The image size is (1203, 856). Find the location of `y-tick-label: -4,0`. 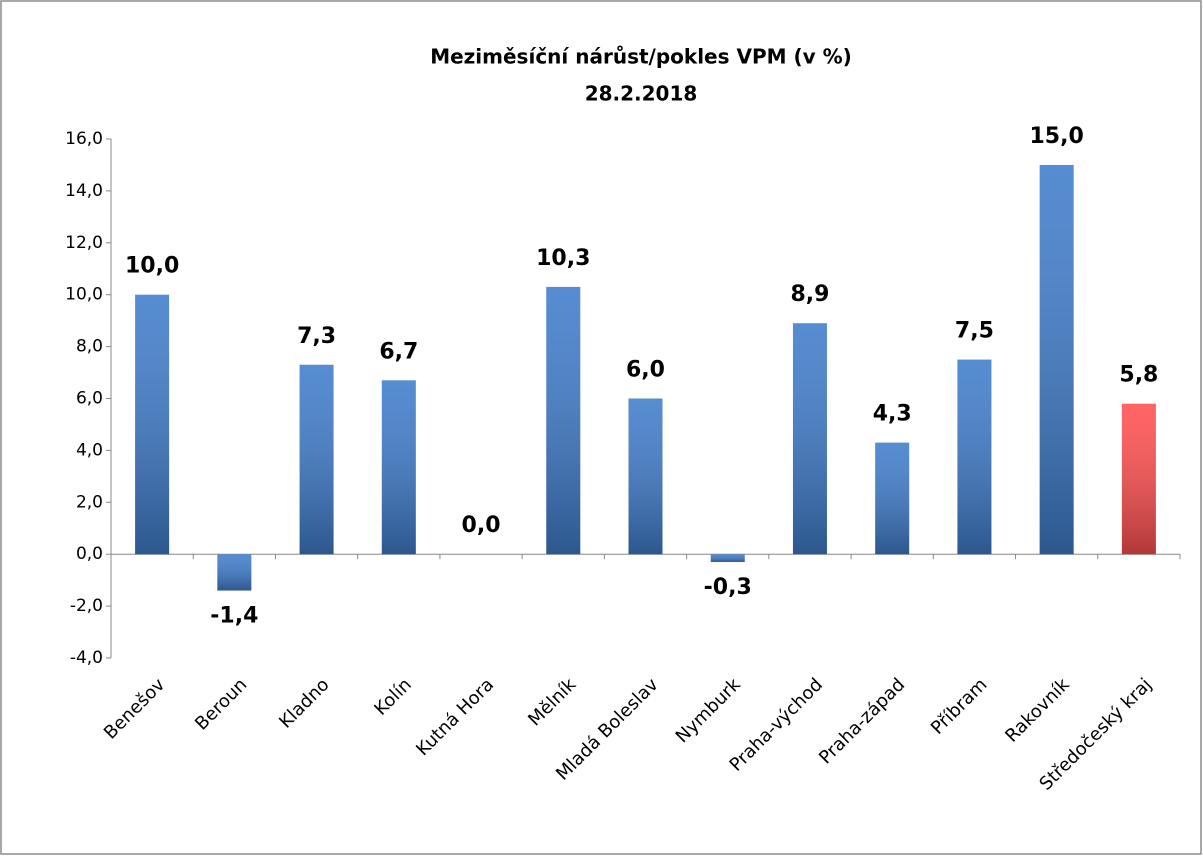

y-tick-label: -4,0 is located at coordinates (86, 658).